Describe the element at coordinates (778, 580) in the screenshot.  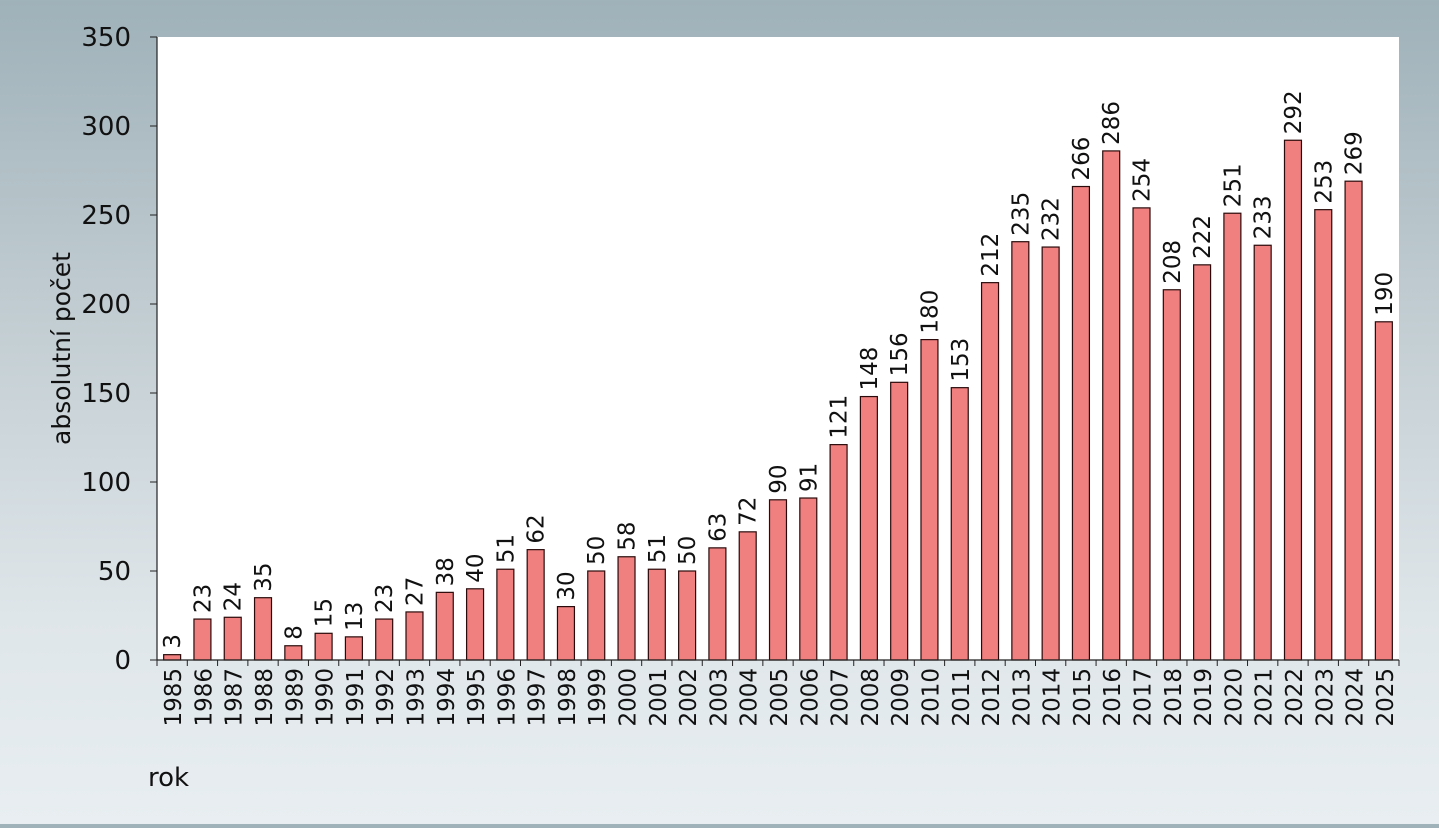
I see `bar-2005` at that location.